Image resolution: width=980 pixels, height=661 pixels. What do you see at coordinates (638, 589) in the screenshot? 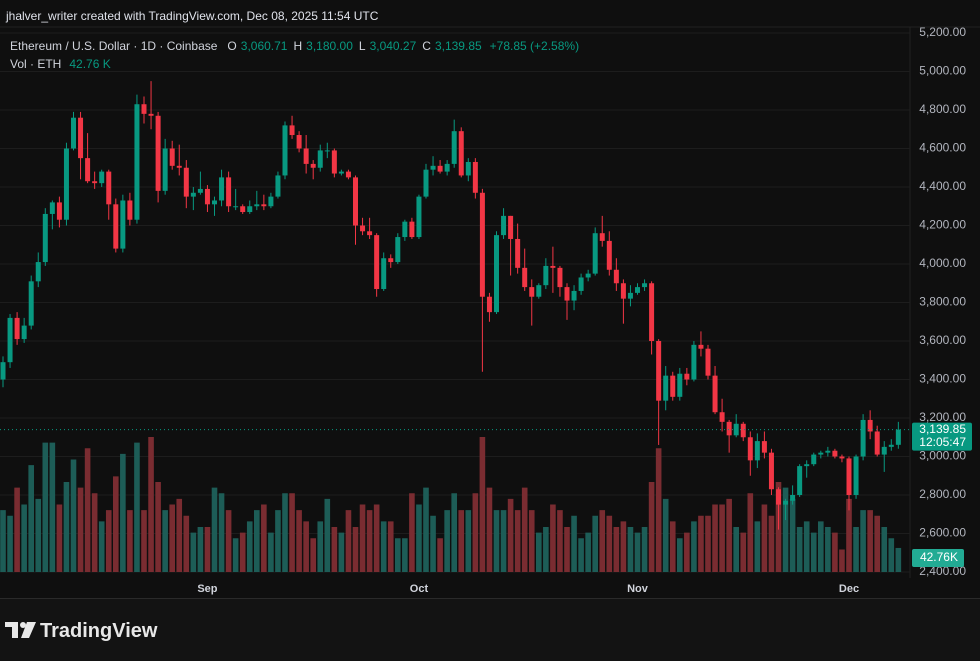
I see `x-tick-label: Nov` at bounding box center [638, 589].